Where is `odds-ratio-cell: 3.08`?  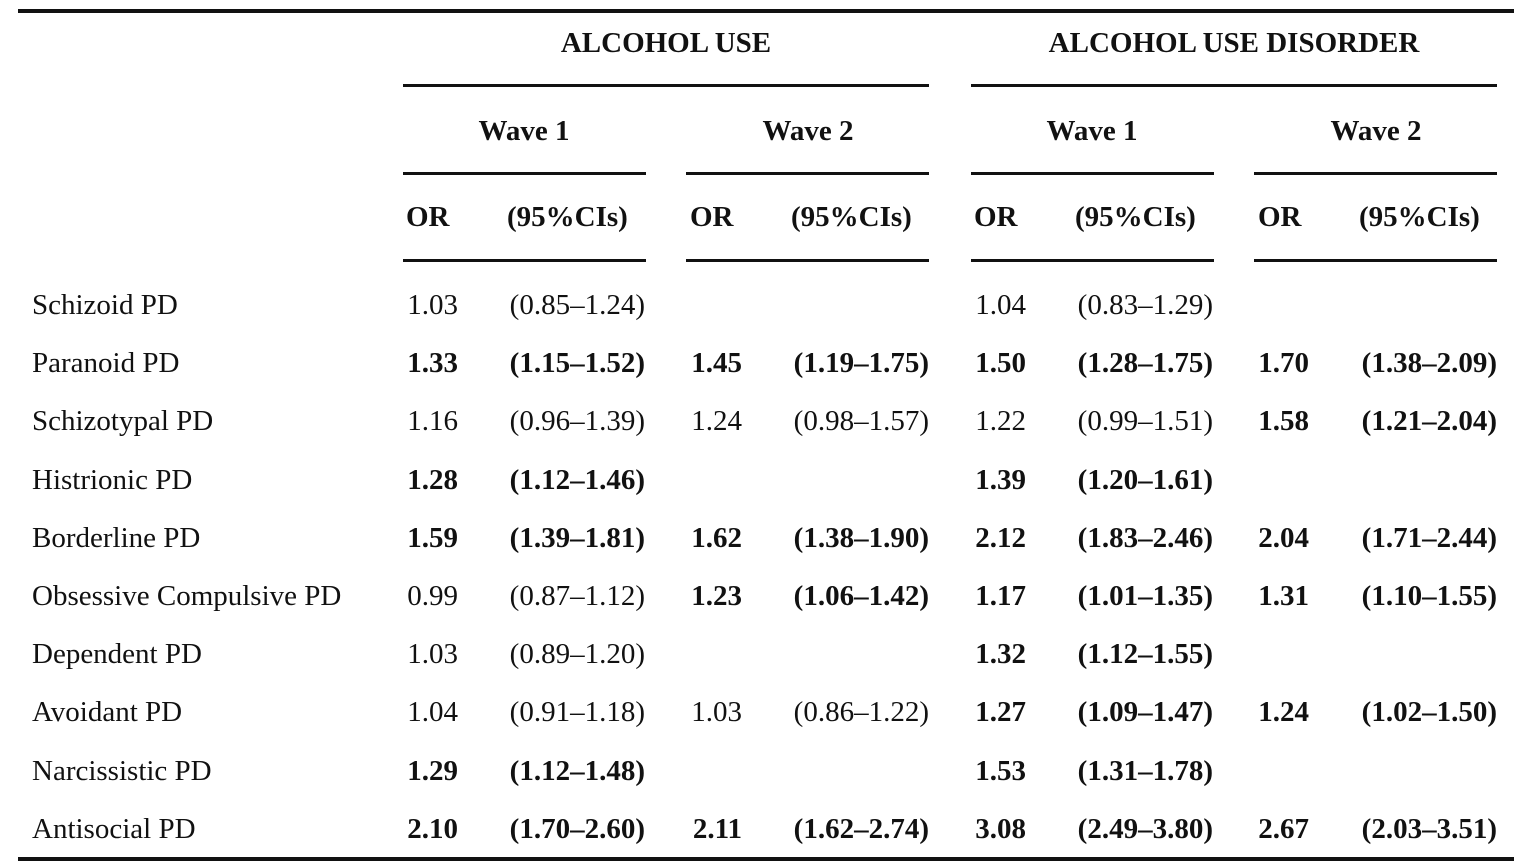 odds-ratio-cell: 3.08 is located at coordinates (1000, 829).